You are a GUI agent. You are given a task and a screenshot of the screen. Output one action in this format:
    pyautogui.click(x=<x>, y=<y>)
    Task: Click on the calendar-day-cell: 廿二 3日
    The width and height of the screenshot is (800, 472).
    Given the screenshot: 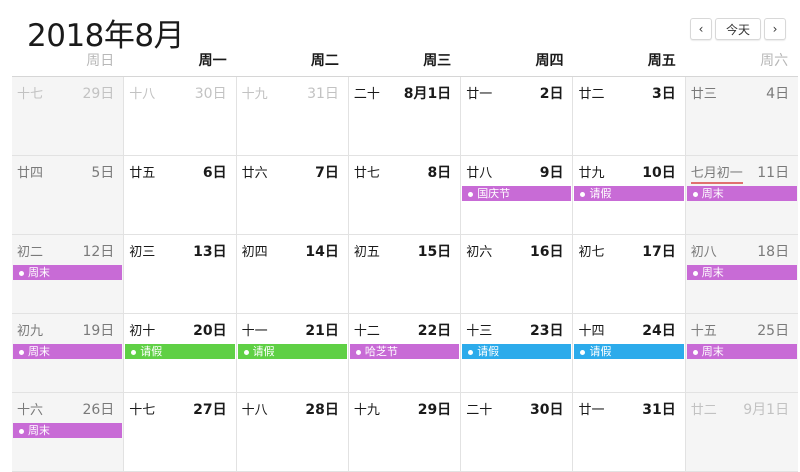 What is the action you would take?
    pyautogui.click(x=629, y=116)
    